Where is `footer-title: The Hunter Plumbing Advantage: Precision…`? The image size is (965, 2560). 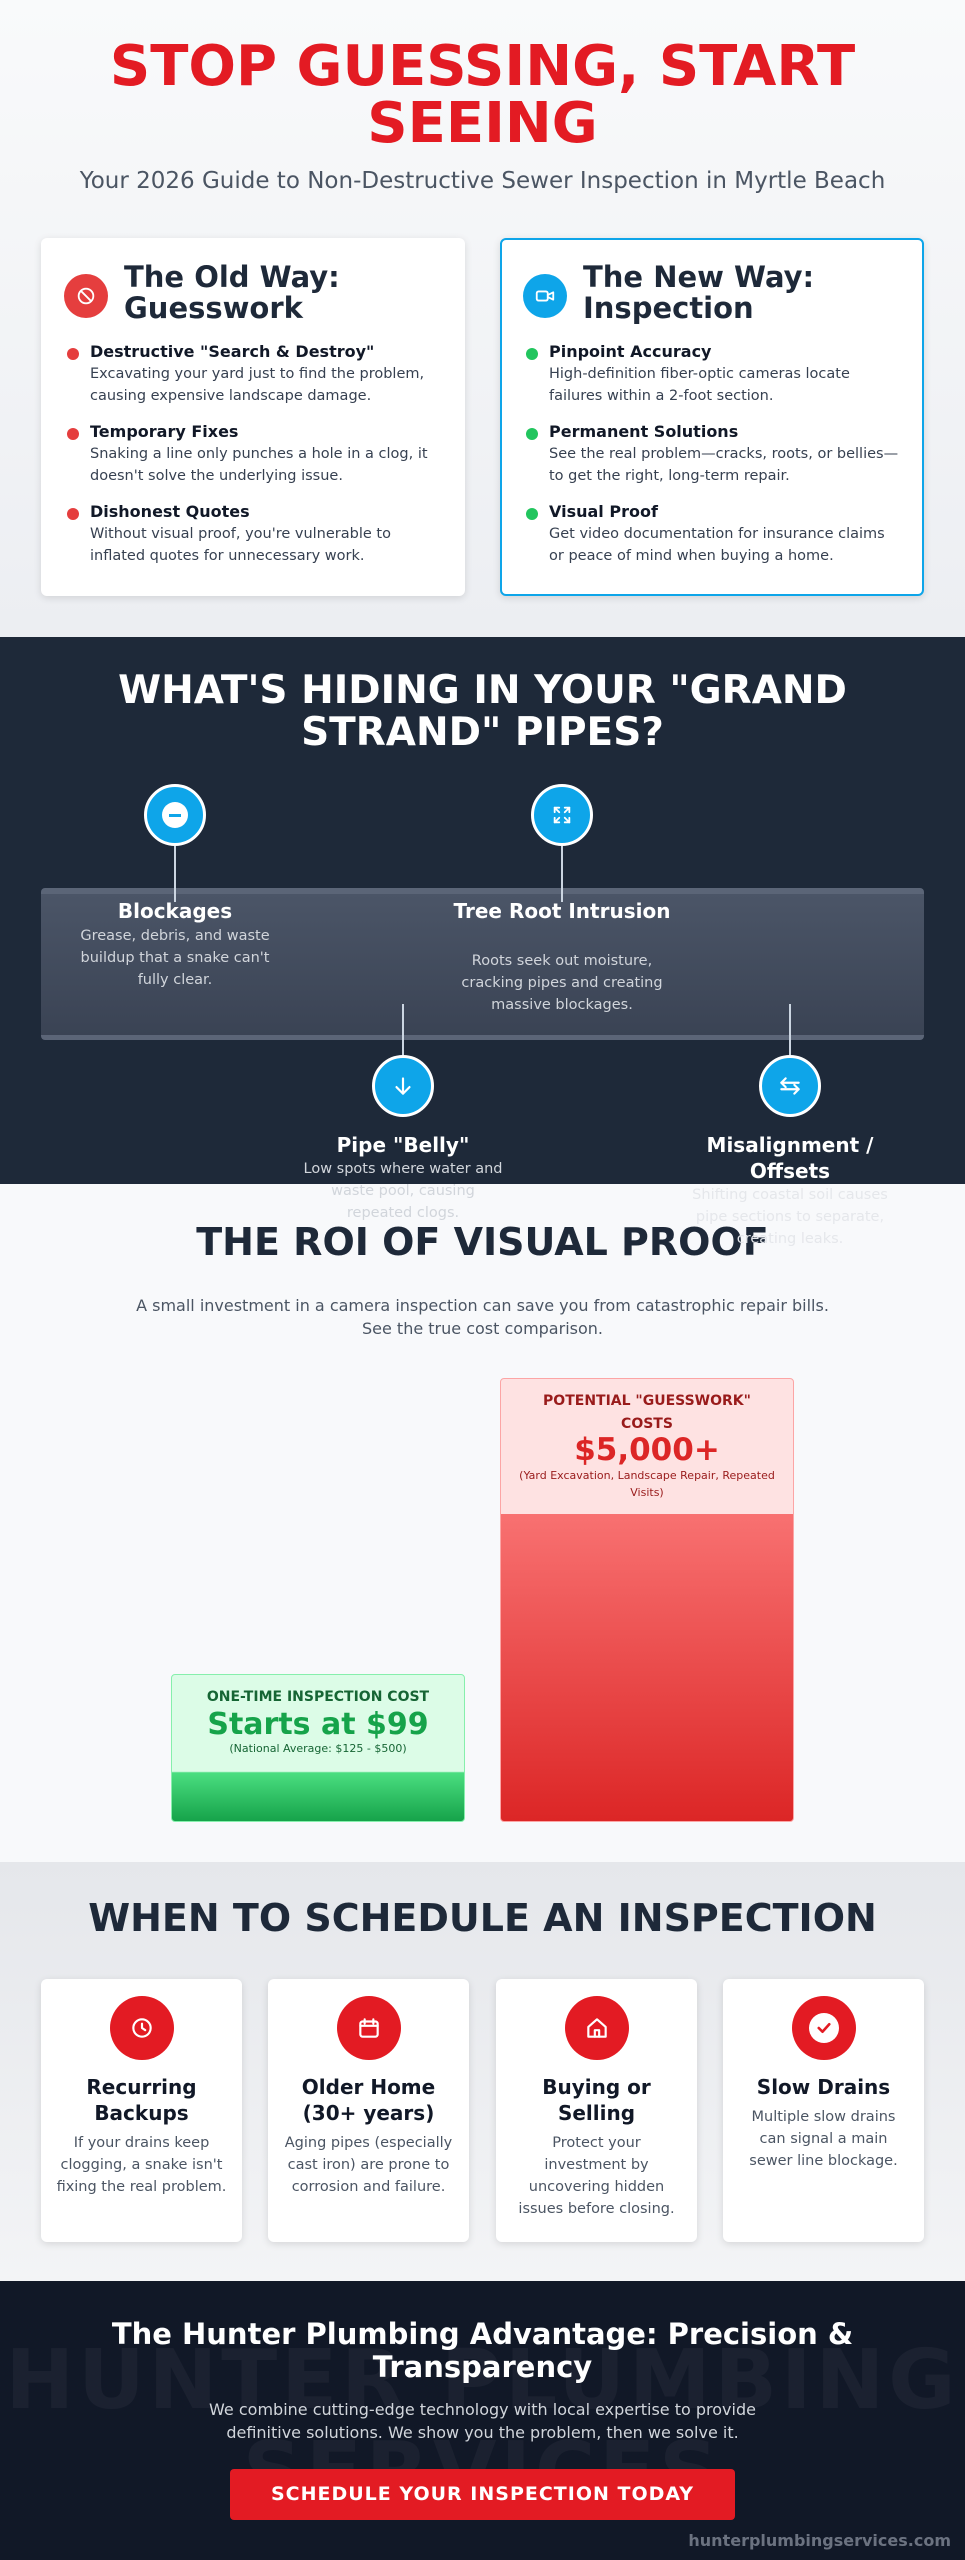 footer-title: The Hunter Plumbing Advantage: Precision… is located at coordinates (482, 2350).